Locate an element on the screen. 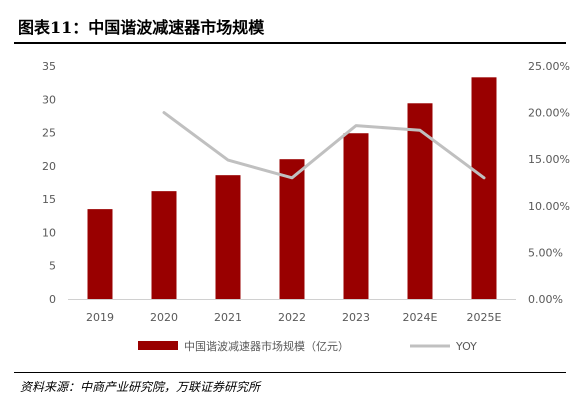 The image size is (581, 404). y-right-tick-label: 25.00% is located at coordinates (549, 66).